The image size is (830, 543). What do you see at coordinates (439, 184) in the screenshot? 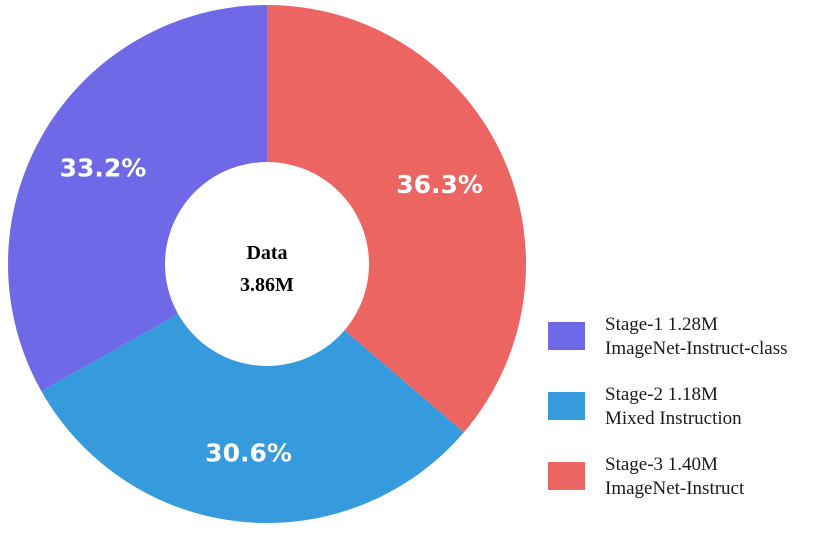
I see `slice-percent-label-1: 36.3%` at bounding box center [439, 184].